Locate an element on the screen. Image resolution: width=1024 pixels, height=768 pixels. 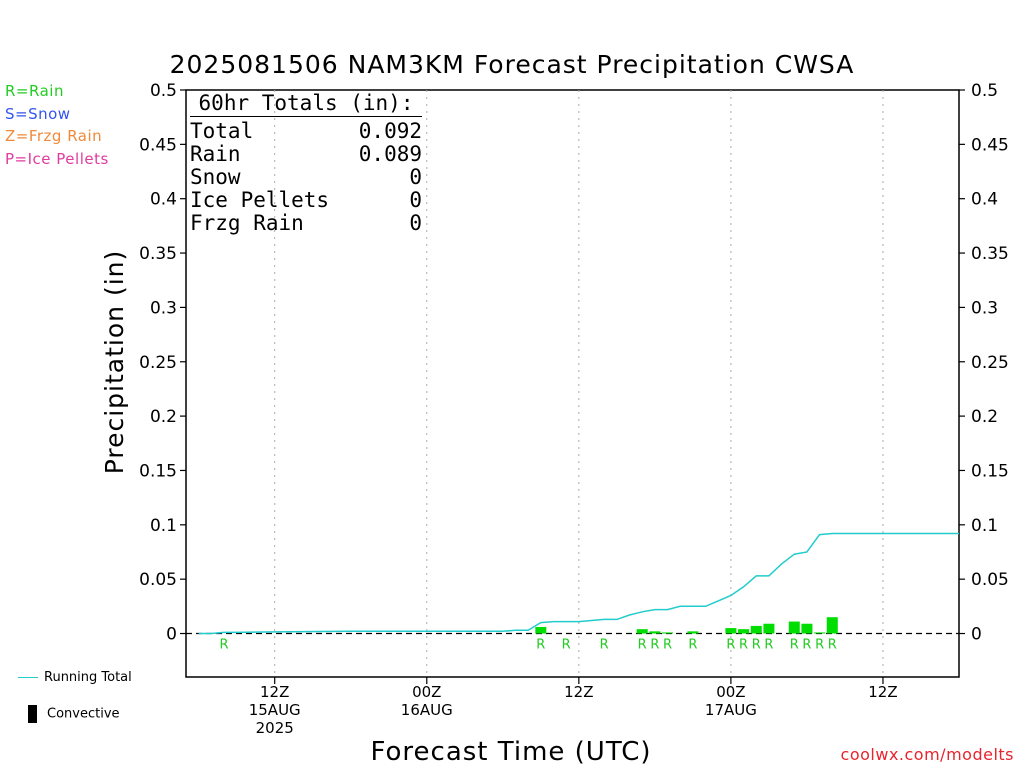
x-tick-label: 15AUG is located at coordinates (275, 710).